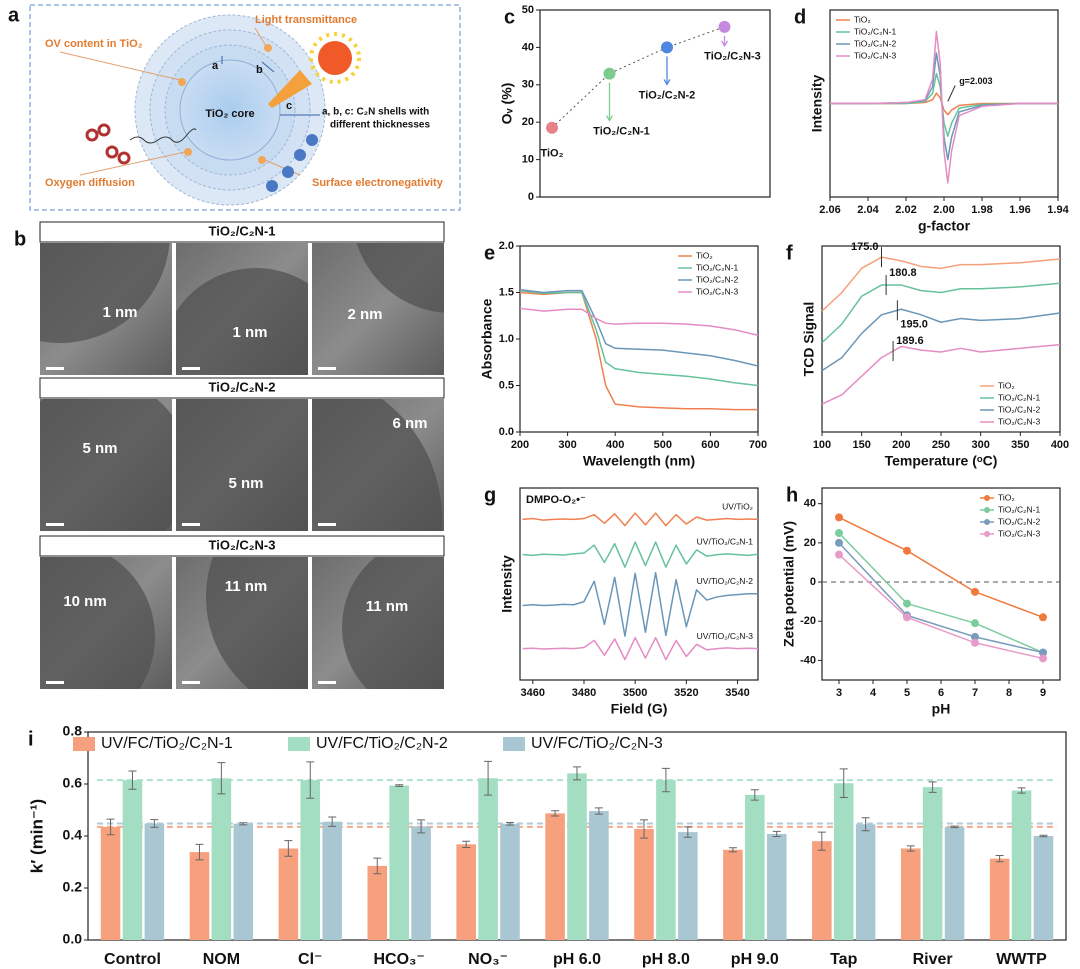  I want to click on header: TiO₂/C₂N-1, so click(242, 230).